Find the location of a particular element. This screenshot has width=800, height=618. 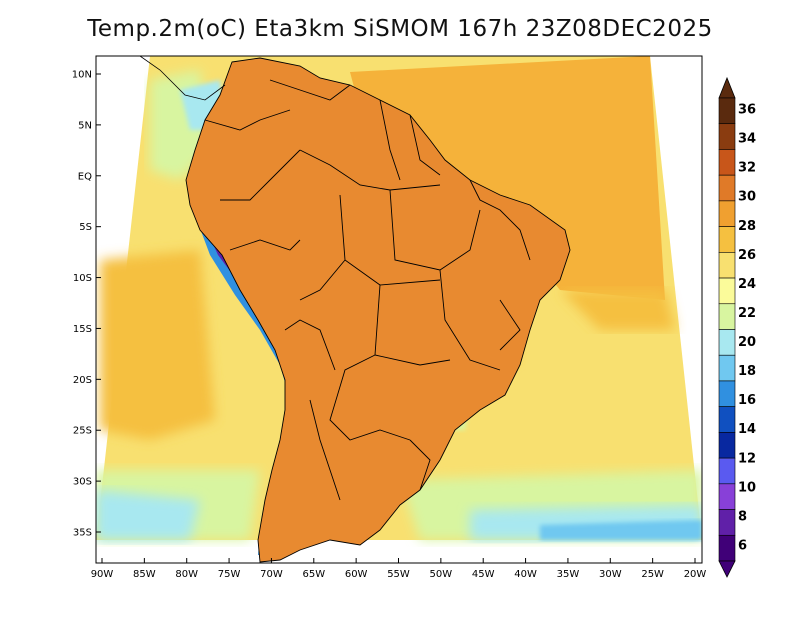

colorbar-label: 30 is located at coordinates (747, 197).